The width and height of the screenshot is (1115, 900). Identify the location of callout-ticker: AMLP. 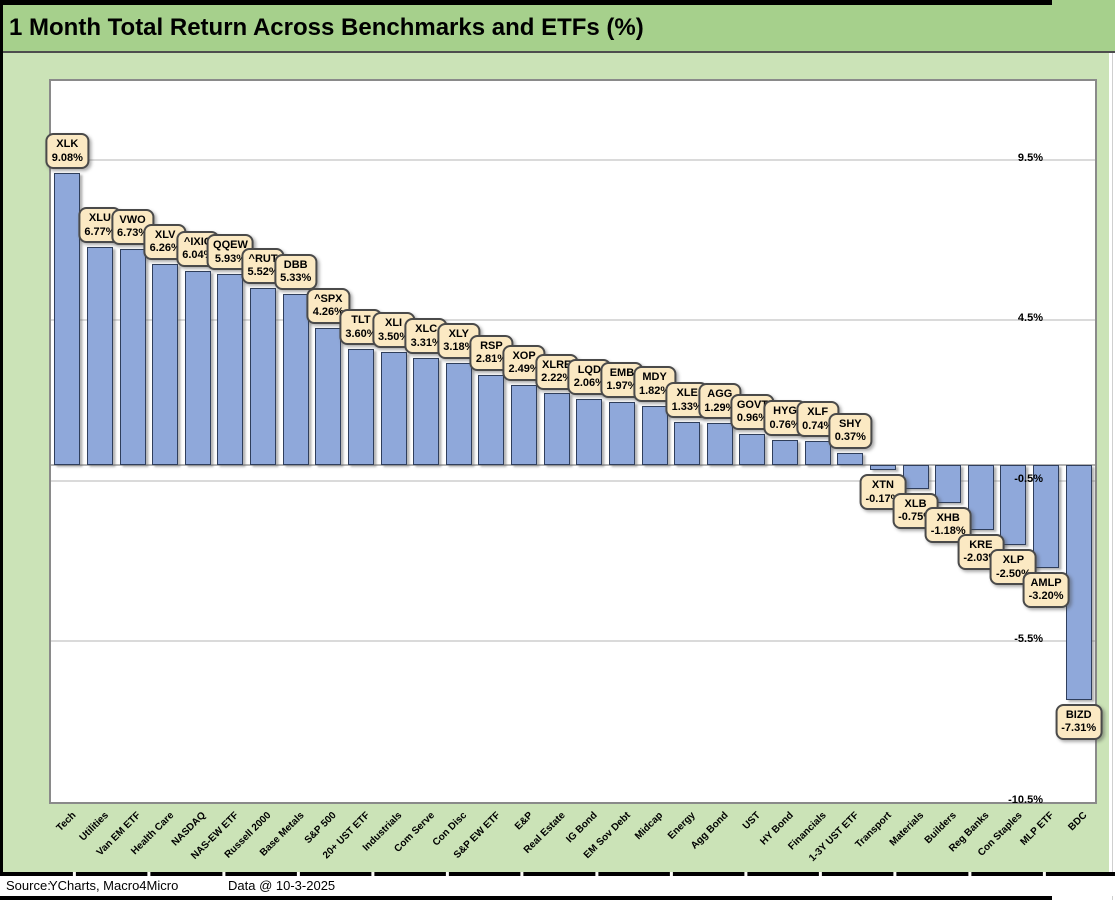
(1046, 582).